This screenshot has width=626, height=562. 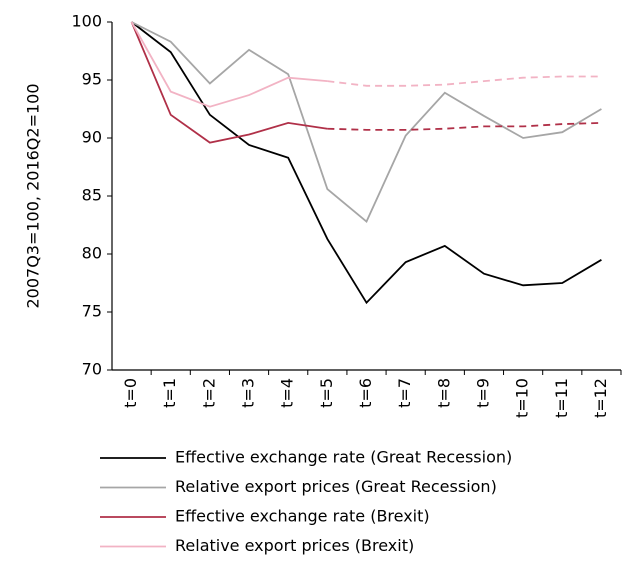 What do you see at coordinates (92, 253) in the screenshot?
I see `y-tick-label: 80` at bounding box center [92, 253].